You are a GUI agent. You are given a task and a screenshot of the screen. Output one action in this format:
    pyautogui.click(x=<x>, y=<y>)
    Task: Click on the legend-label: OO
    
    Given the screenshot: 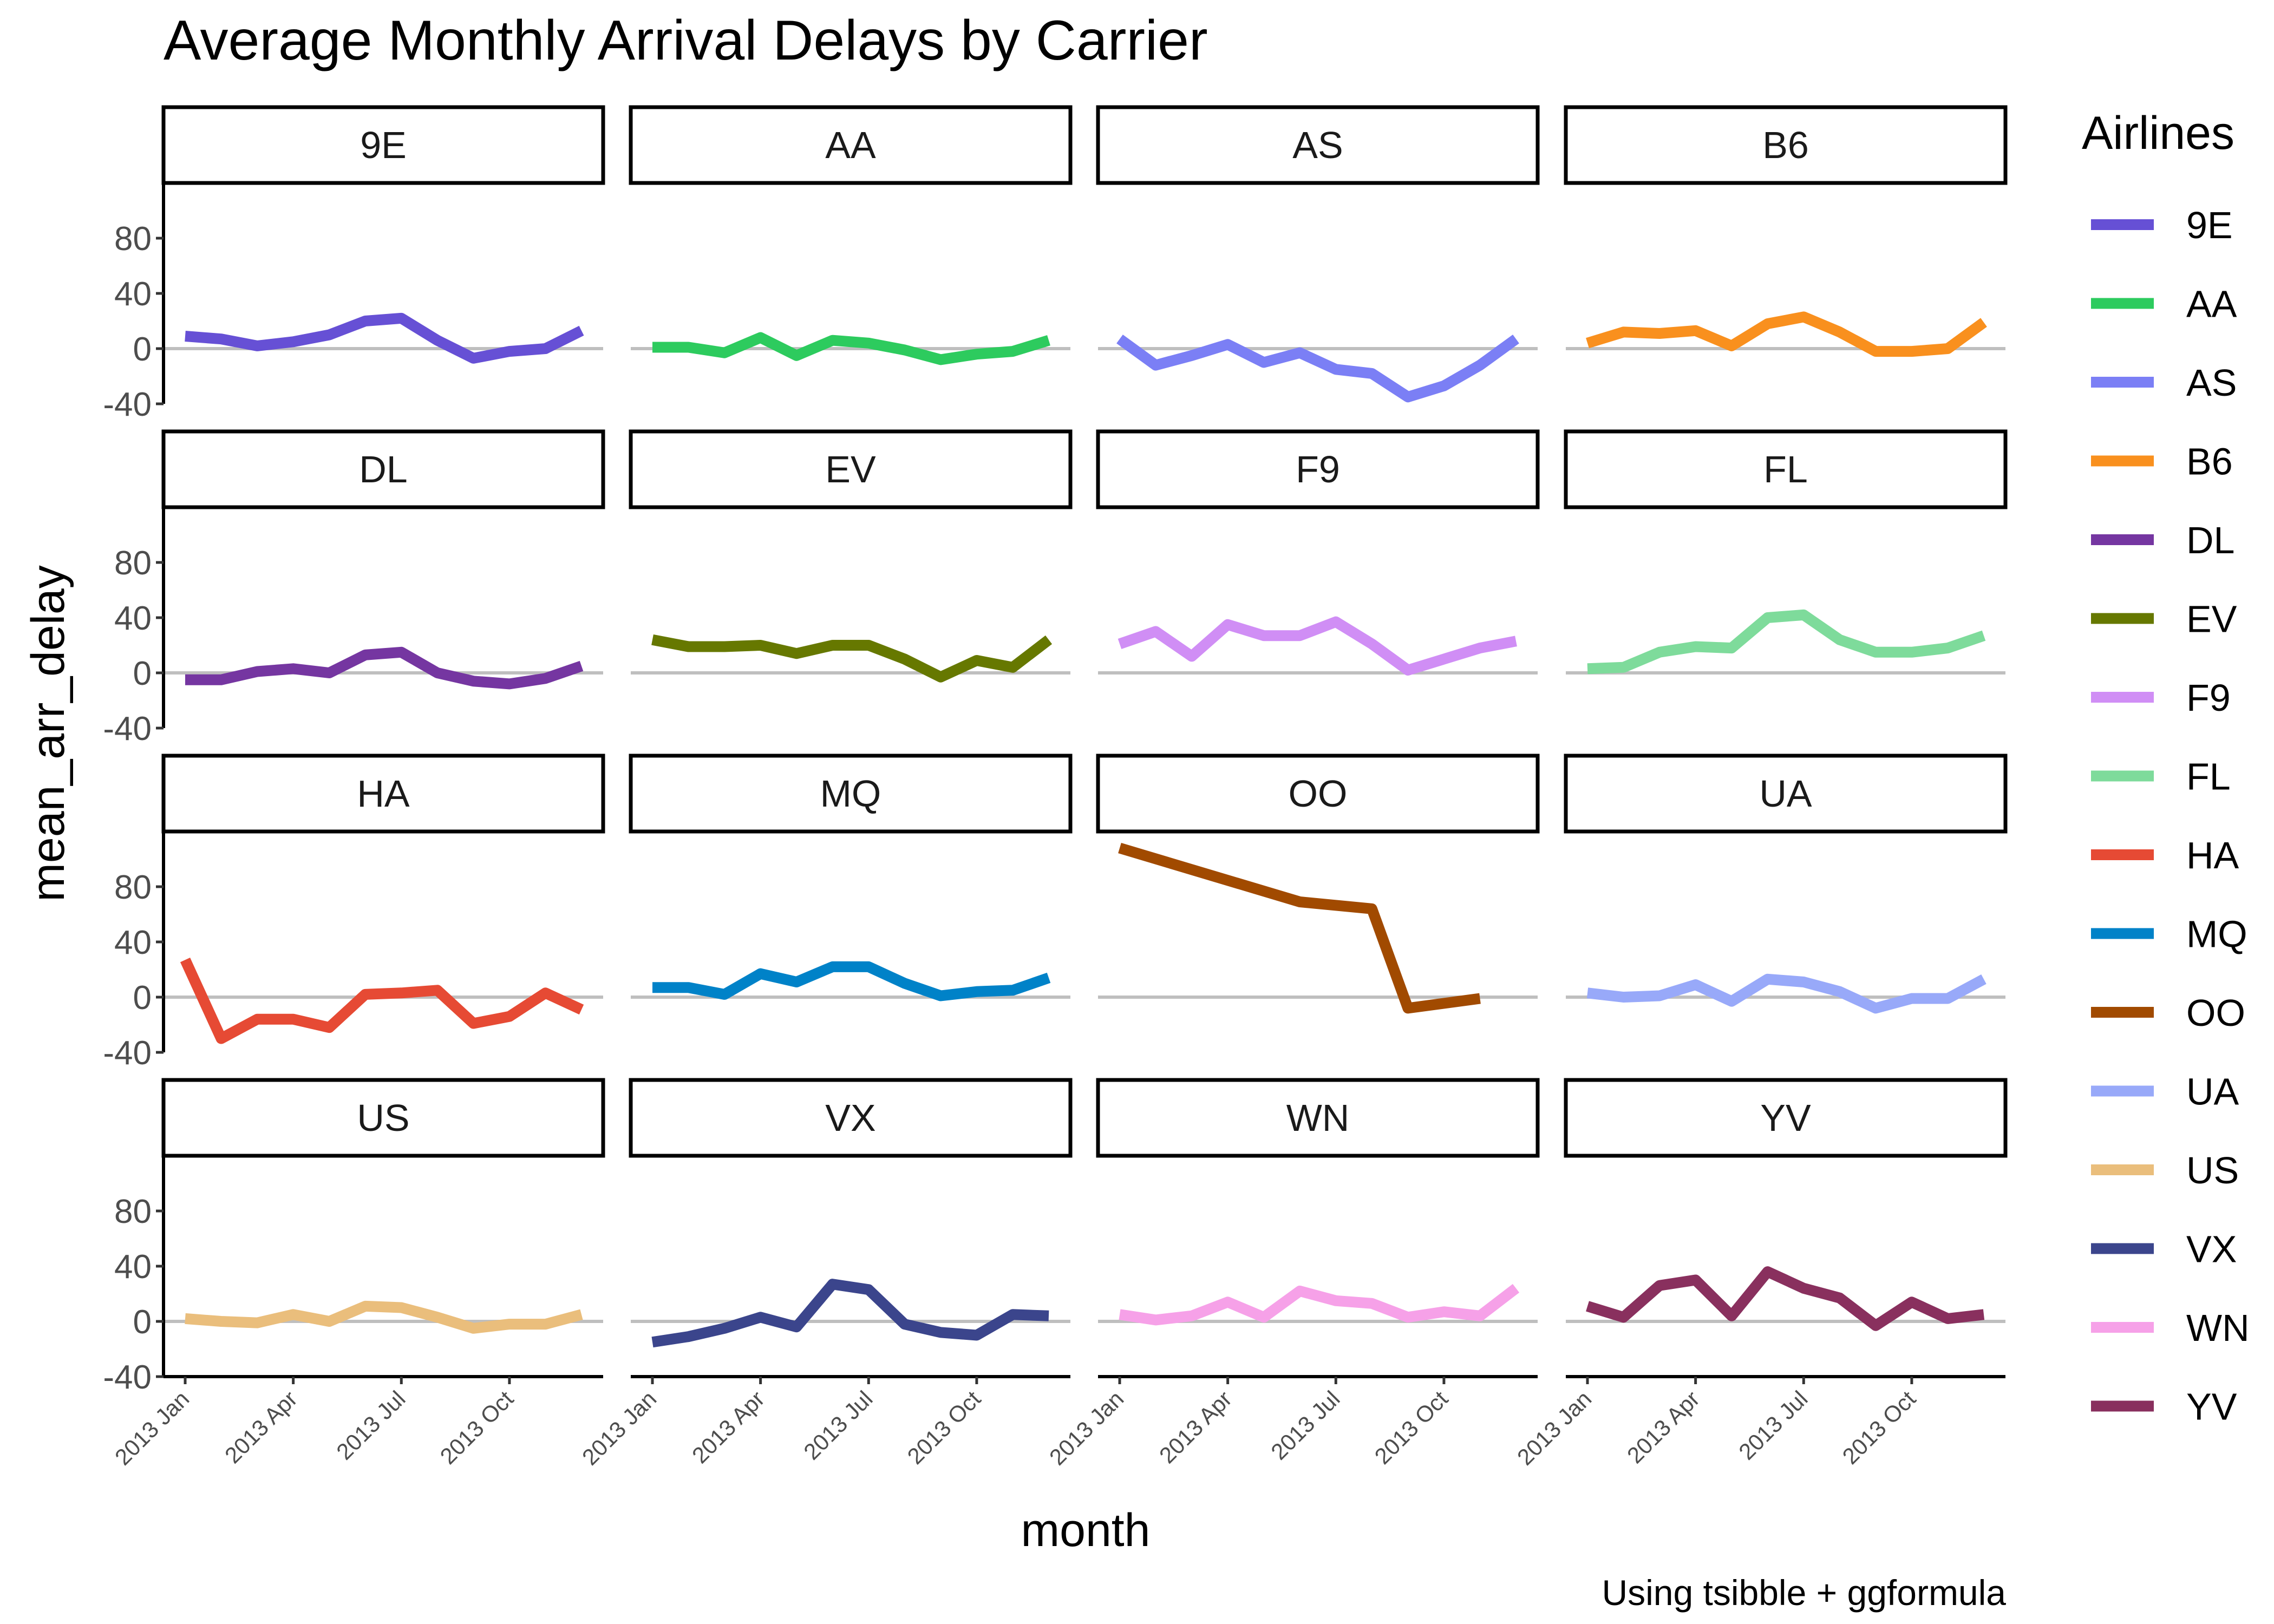 What is the action you would take?
    pyautogui.click(x=2216, y=1013)
    